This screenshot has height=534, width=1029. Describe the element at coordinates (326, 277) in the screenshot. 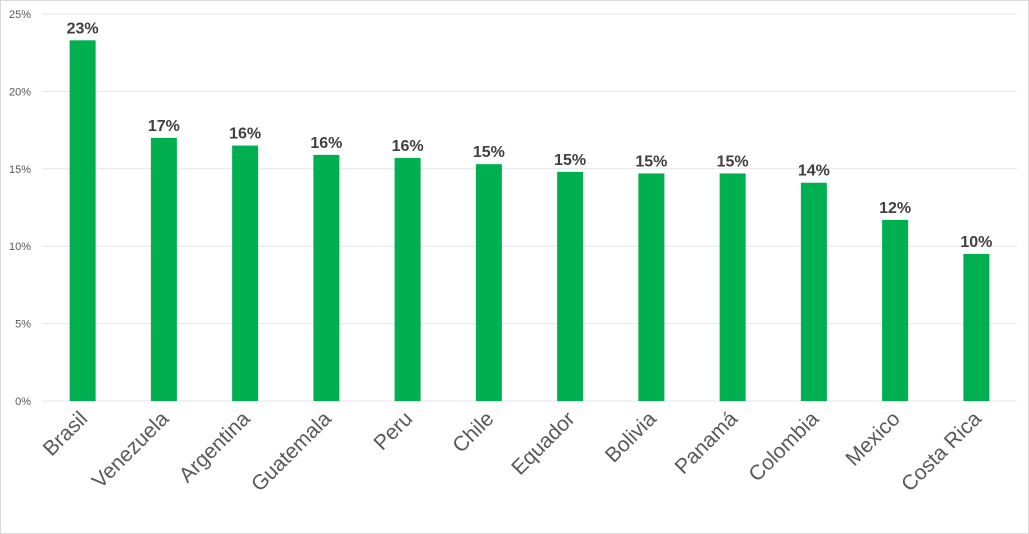

I see `bar-guatemala` at that location.